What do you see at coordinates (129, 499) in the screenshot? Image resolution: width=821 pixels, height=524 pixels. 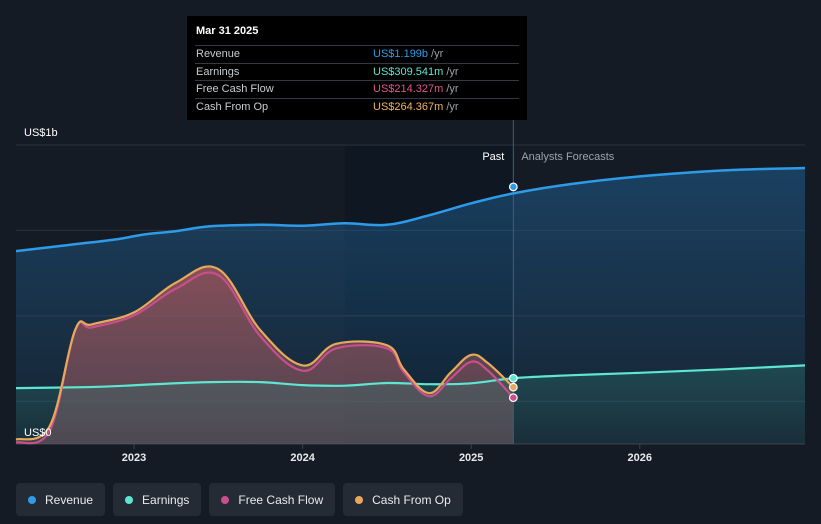 I see `earnings-dot-icon` at bounding box center [129, 499].